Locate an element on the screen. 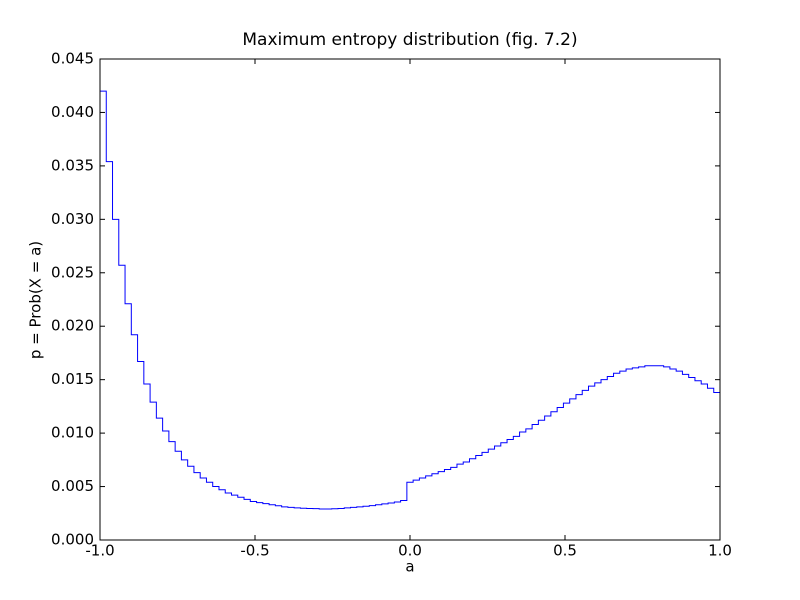 This screenshot has width=800, height=600. y-tick-label: 0.010 is located at coordinates (72, 433).